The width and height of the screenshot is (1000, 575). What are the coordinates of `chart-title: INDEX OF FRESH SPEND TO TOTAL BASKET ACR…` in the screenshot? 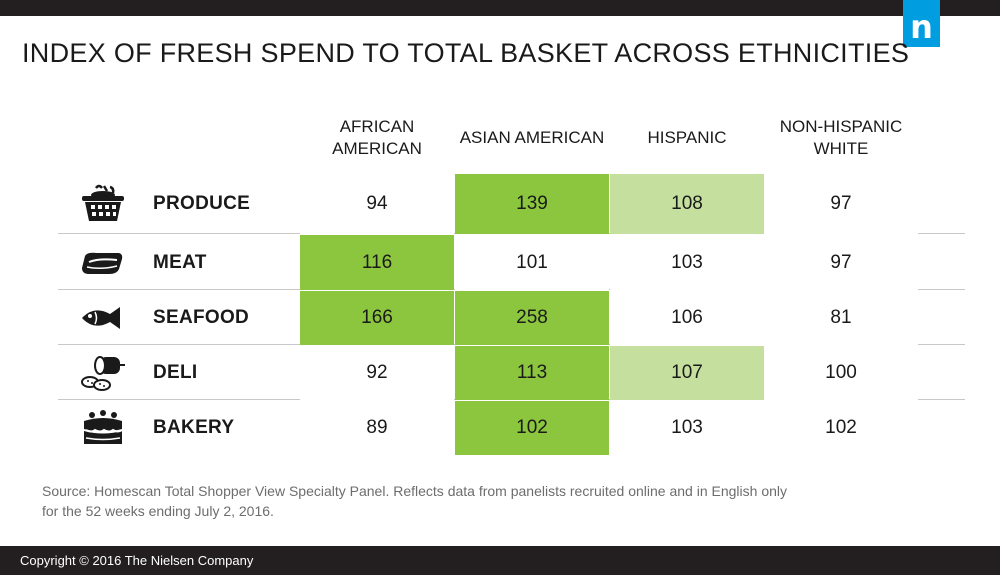 It's located at (466, 53).